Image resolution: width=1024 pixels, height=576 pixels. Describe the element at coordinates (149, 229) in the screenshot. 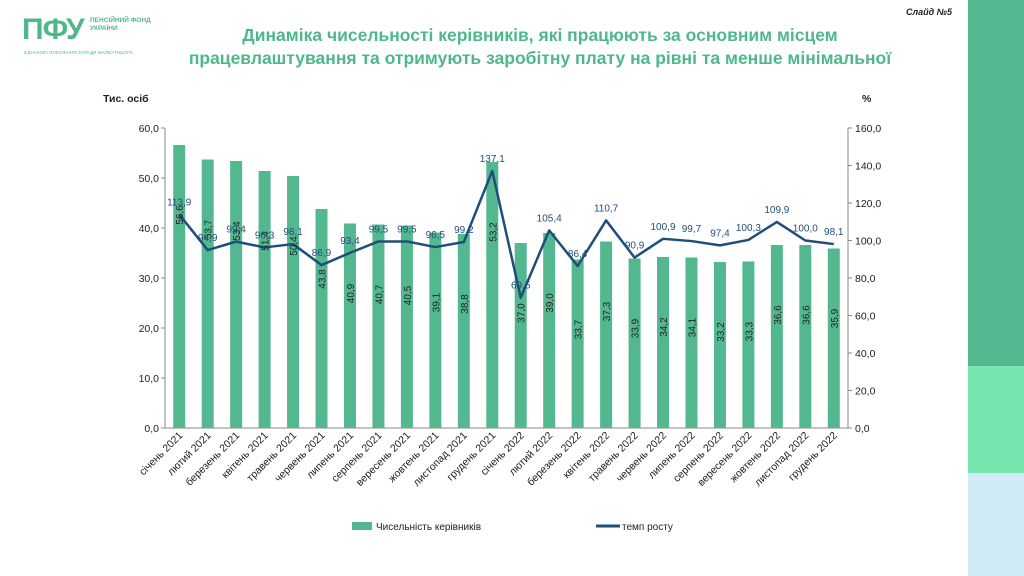

I see `y-left-tick-label: 40,0` at that location.